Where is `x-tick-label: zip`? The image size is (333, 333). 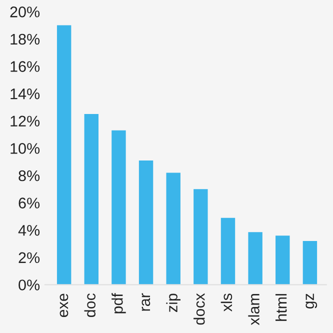
x-tick-label: zip is located at coordinates (173, 303).